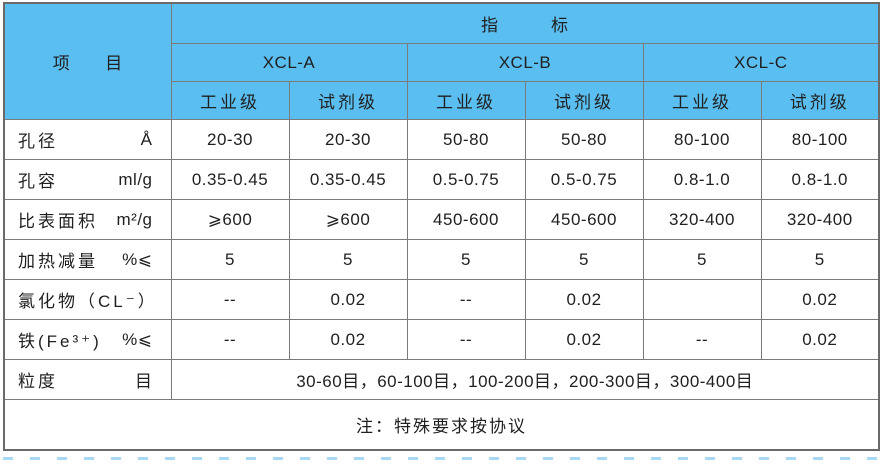 The width and height of the screenshot is (880, 464). I want to click on row-unit: 目, so click(144, 381).